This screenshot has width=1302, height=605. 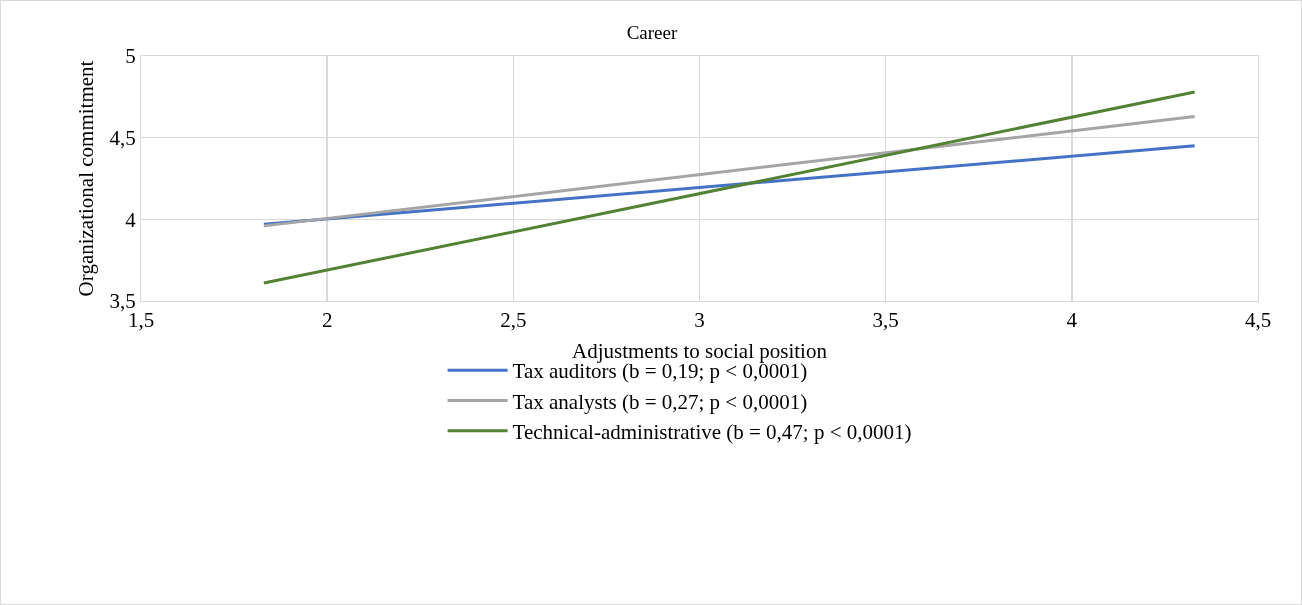 I want to click on chart-title: Career, so click(x=652, y=32).